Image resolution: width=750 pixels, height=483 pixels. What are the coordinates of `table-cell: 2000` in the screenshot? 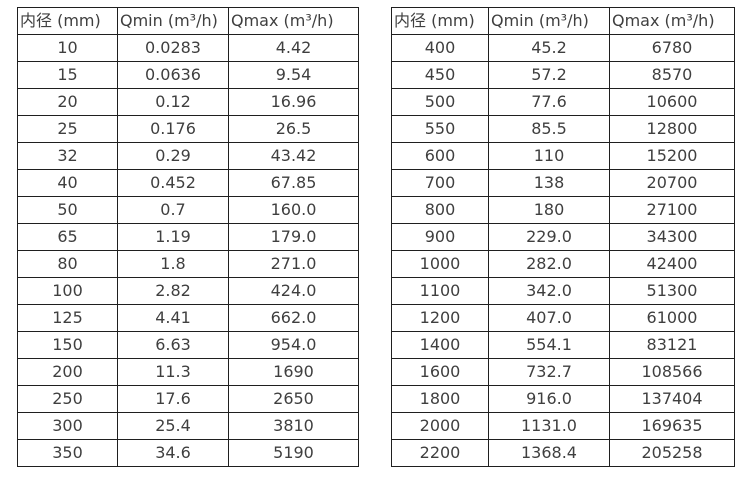 It's located at (440, 426).